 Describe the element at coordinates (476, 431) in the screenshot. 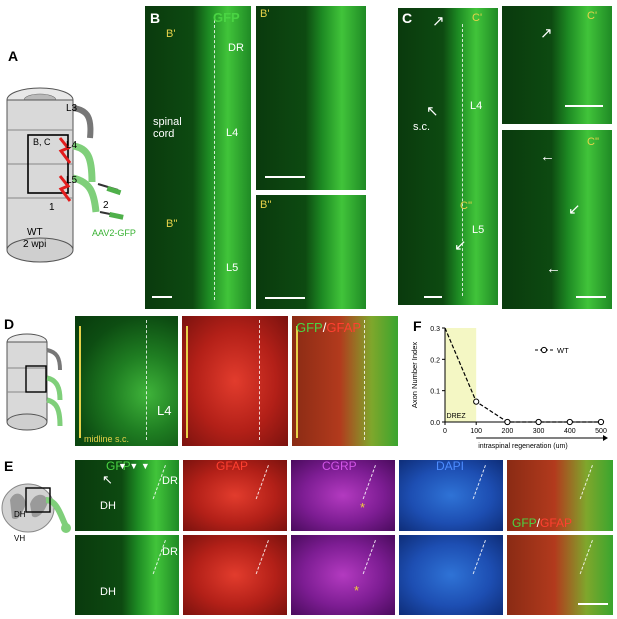

I see `x-tick-label: 100` at that location.